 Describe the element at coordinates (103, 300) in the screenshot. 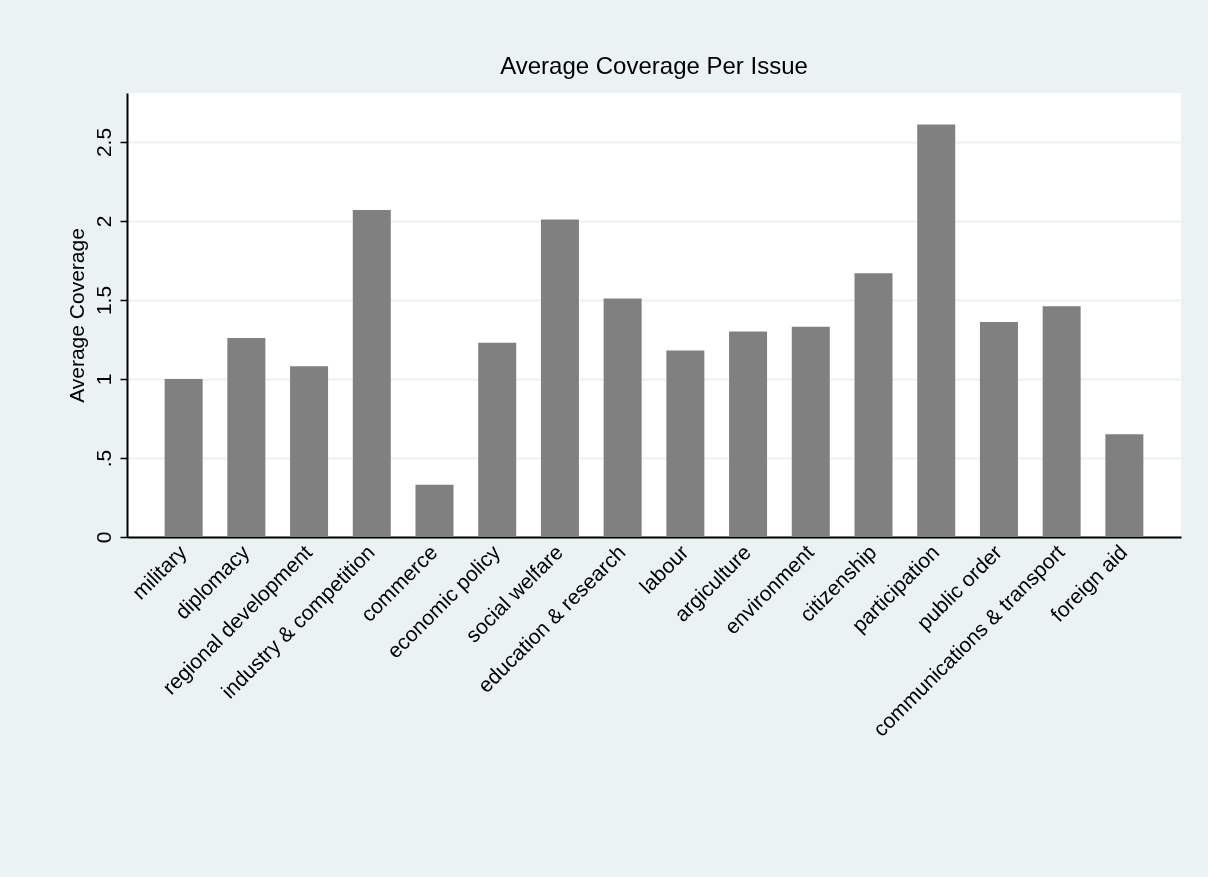

I see `y-tick-label: 1.5` at that location.